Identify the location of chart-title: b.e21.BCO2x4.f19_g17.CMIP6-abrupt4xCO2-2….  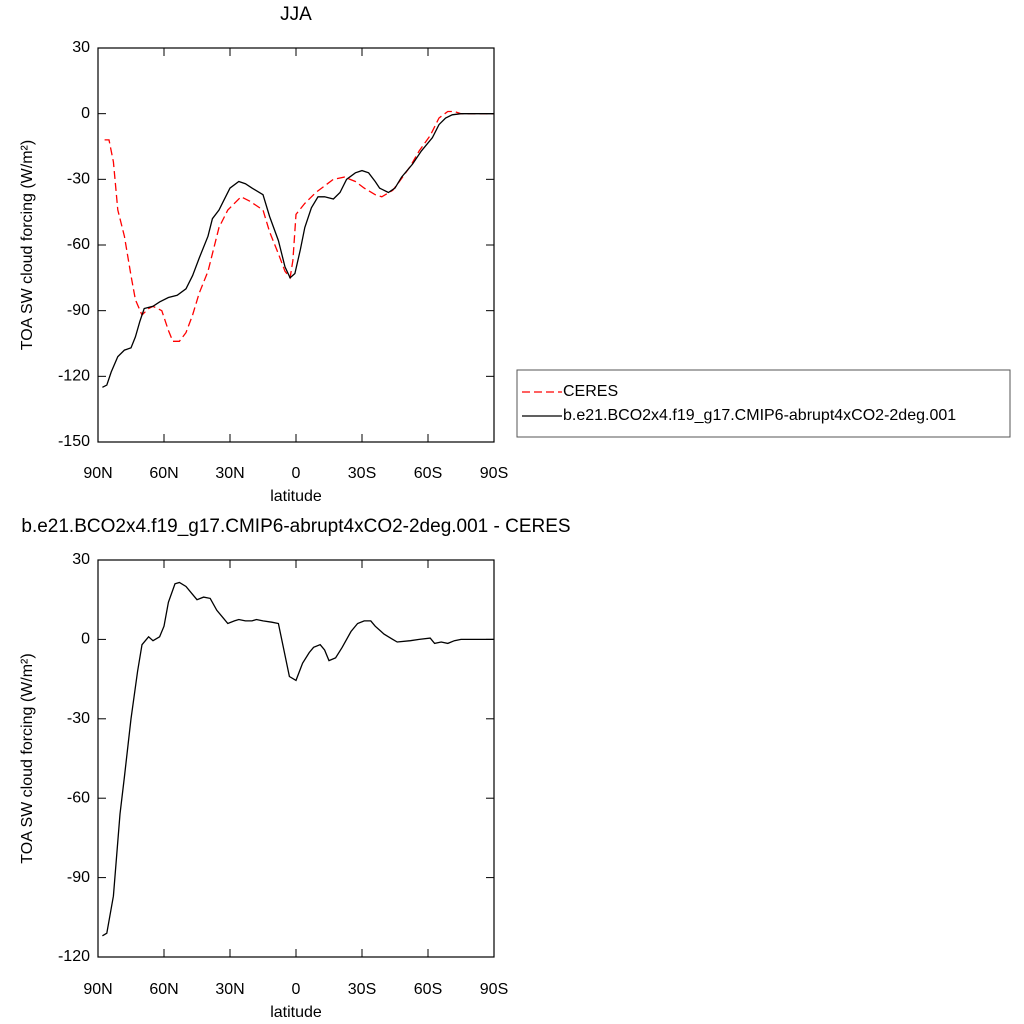
(295, 526).